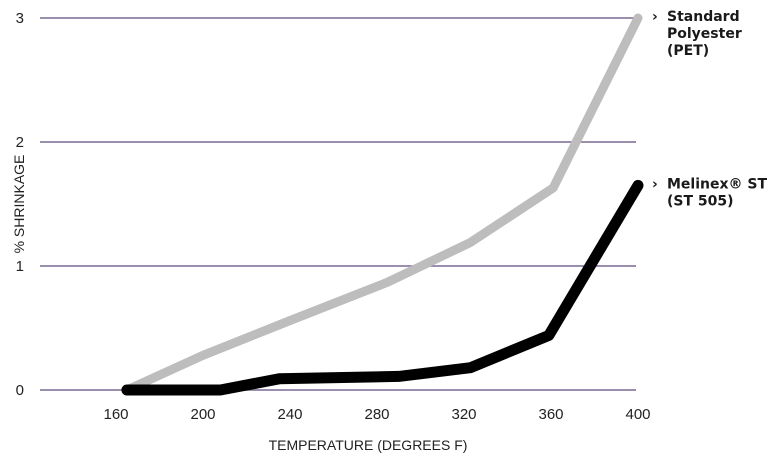 The height and width of the screenshot is (458, 767). What do you see at coordinates (717, 184) in the screenshot?
I see `legend-label-line: Melinex® ST` at bounding box center [717, 184].